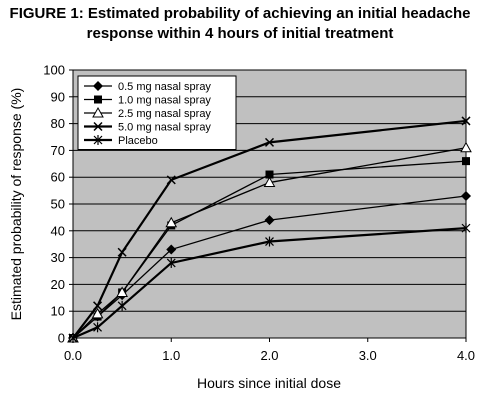  What do you see at coordinates (58, 257) in the screenshot?
I see `y-tick-label-30: 30` at bounding box center [58, 257].